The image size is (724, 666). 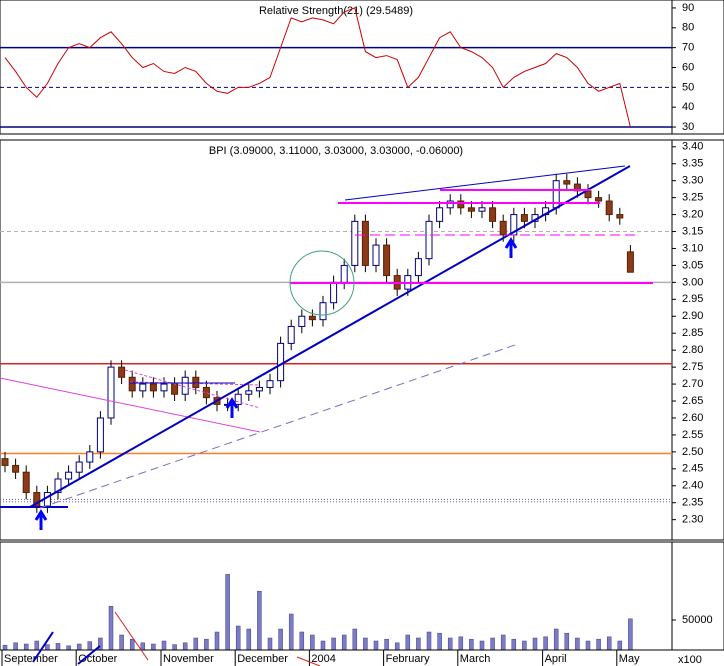 What do you see at coordinates (692, 350) in the screenshot?
I see `y-tick-label: 2.80` at bounding box center [692, 350].